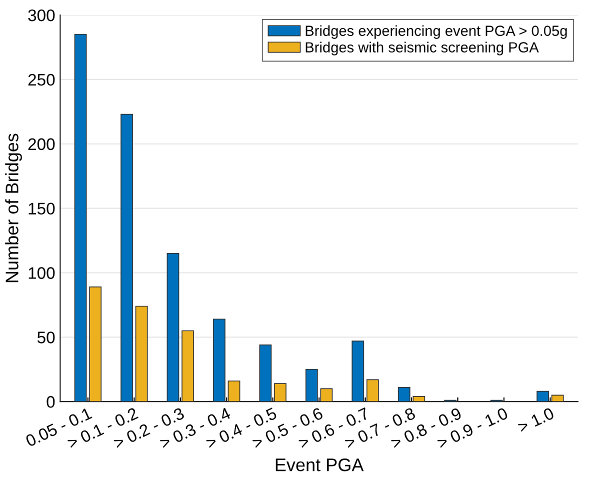 Image resolution: width=602 pixels, height=502 pixels. What do you see at coordinates (41, 208) in the screenshot?
I see `y-tick-label: 150` at bounding box center [41, 208].